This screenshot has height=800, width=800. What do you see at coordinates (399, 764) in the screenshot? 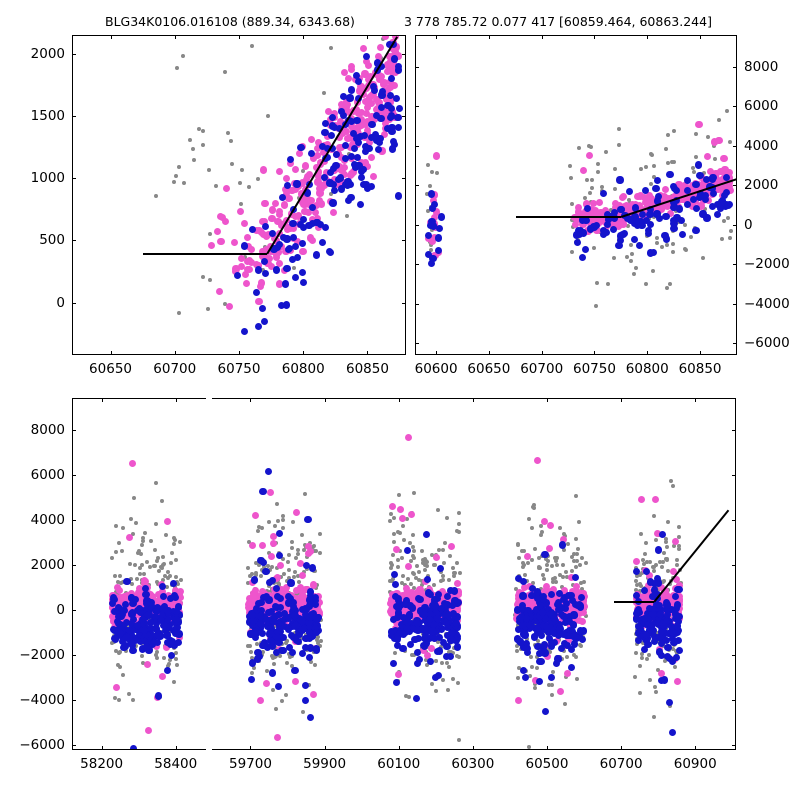
I see `x-tick-label: 60100` at bounding box center [399, 764].